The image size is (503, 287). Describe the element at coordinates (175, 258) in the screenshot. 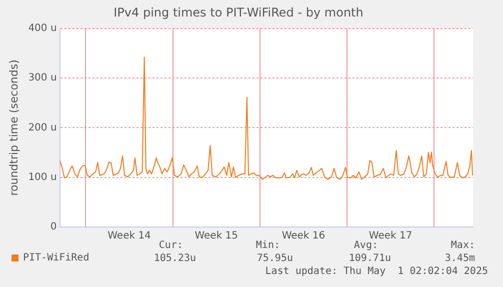

I see `text: 105.23u` at that location.